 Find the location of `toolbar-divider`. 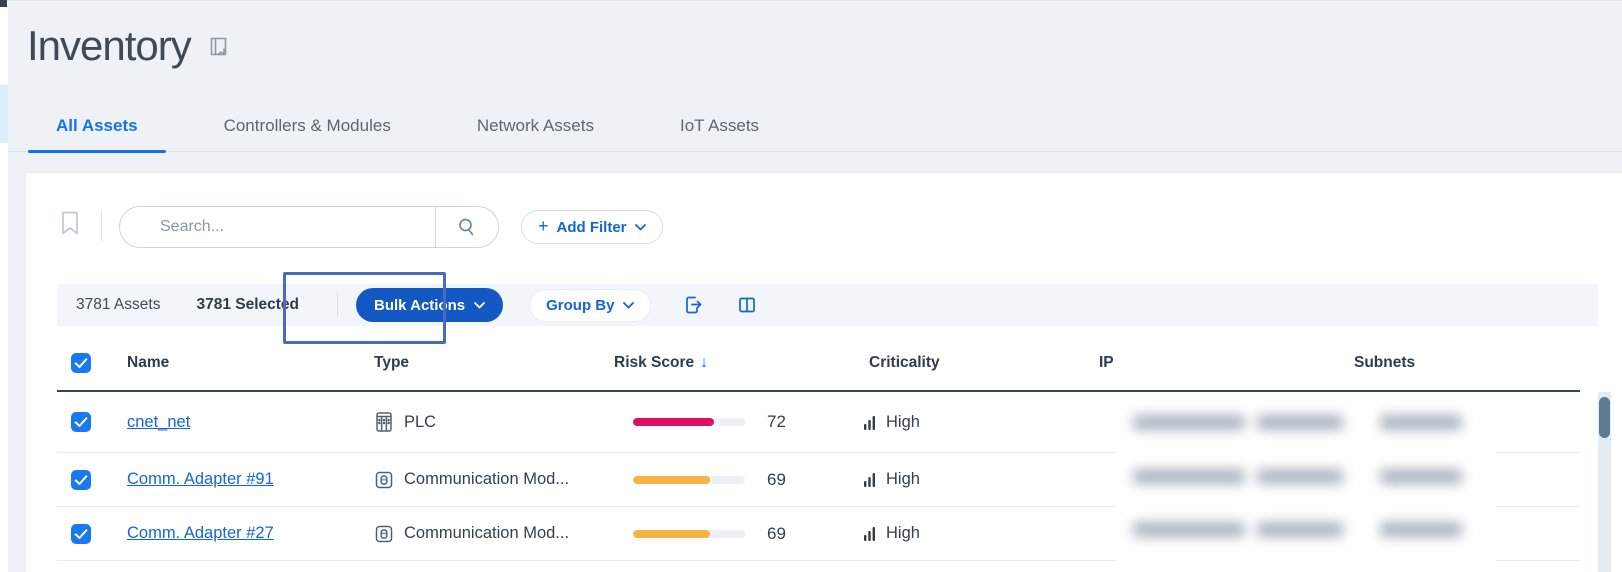

toolbar-divider is located at coordinates (337, 305).